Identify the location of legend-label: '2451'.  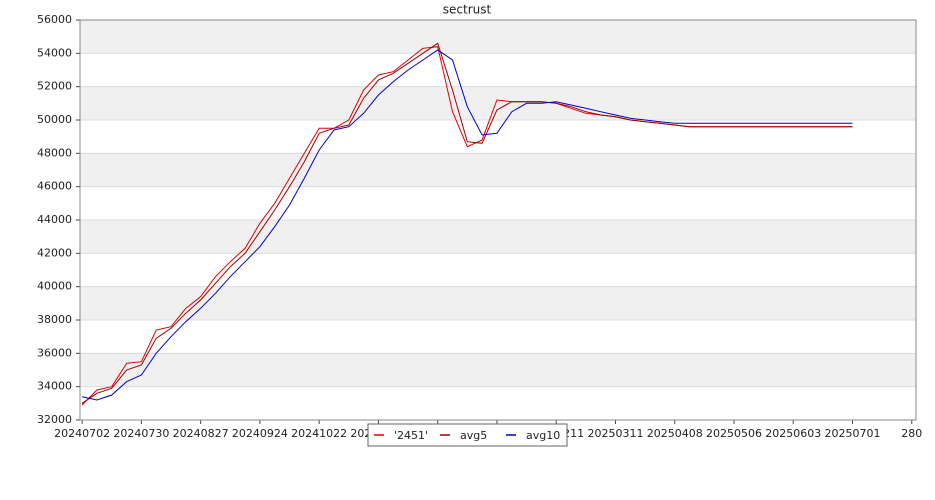
(411, 435).